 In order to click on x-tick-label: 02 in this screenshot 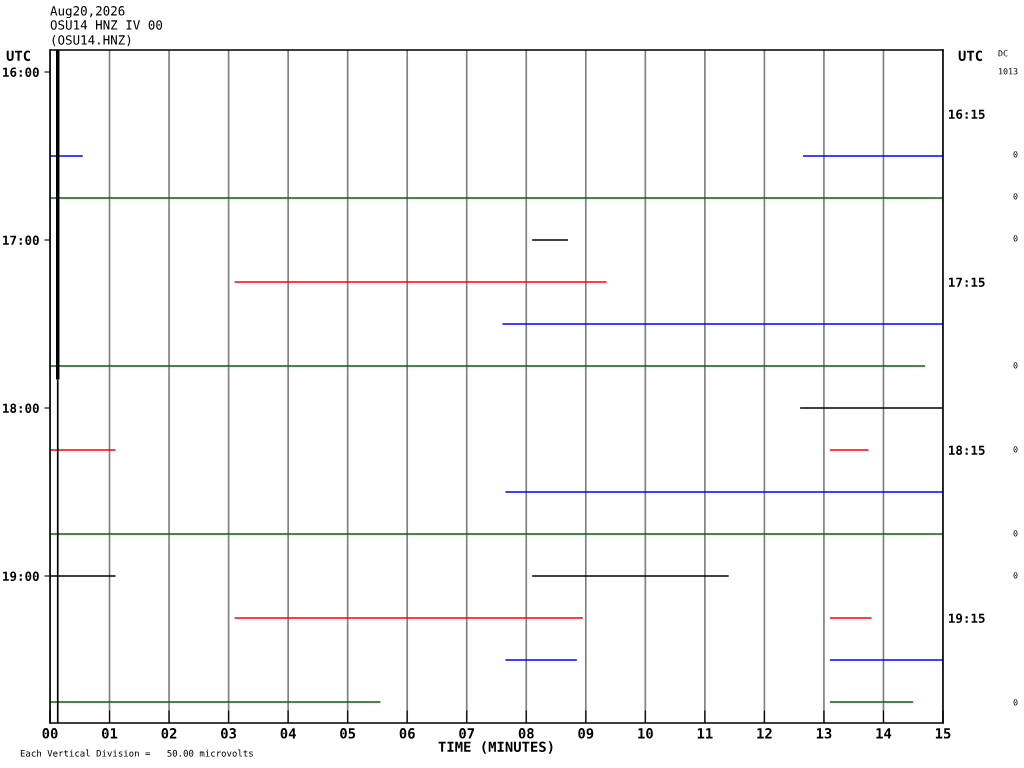, I will do `click(169, 733)`.